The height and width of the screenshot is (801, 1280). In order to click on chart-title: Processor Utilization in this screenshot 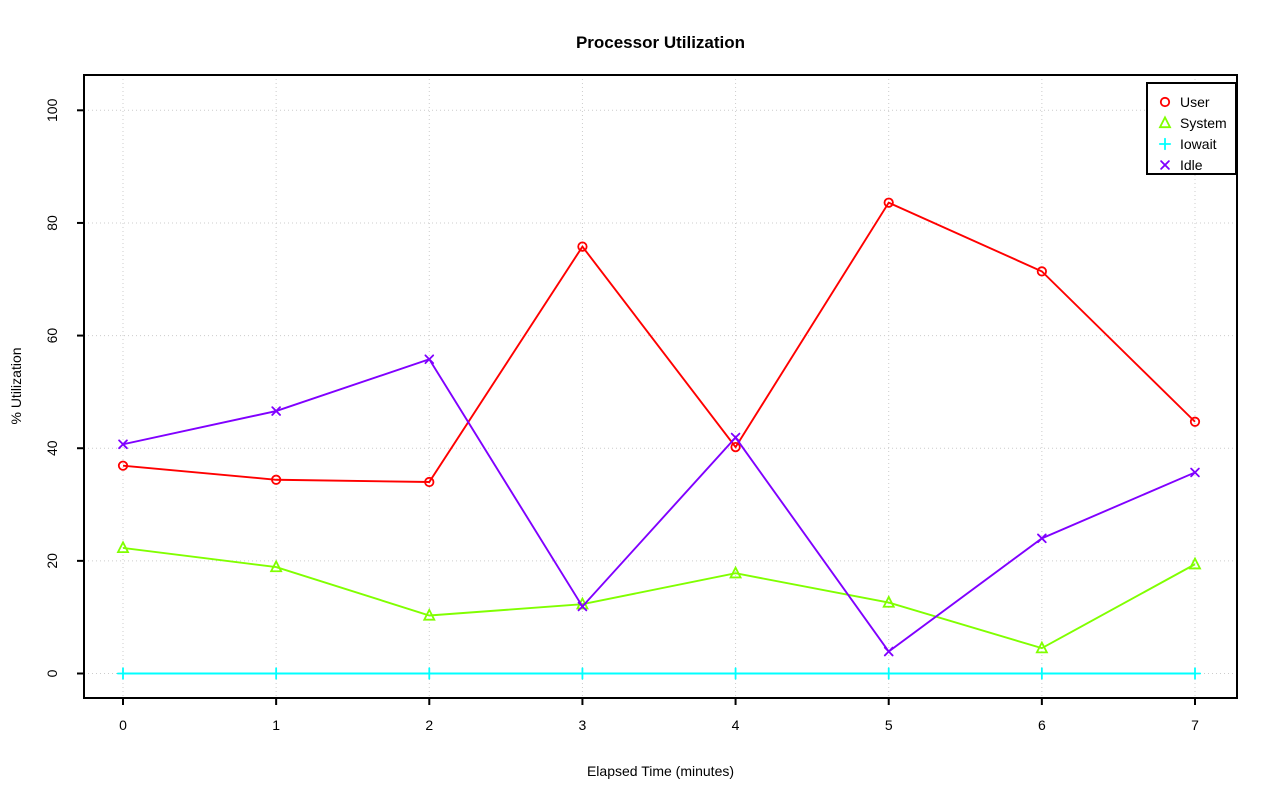, I will do `click(660, 42)`.